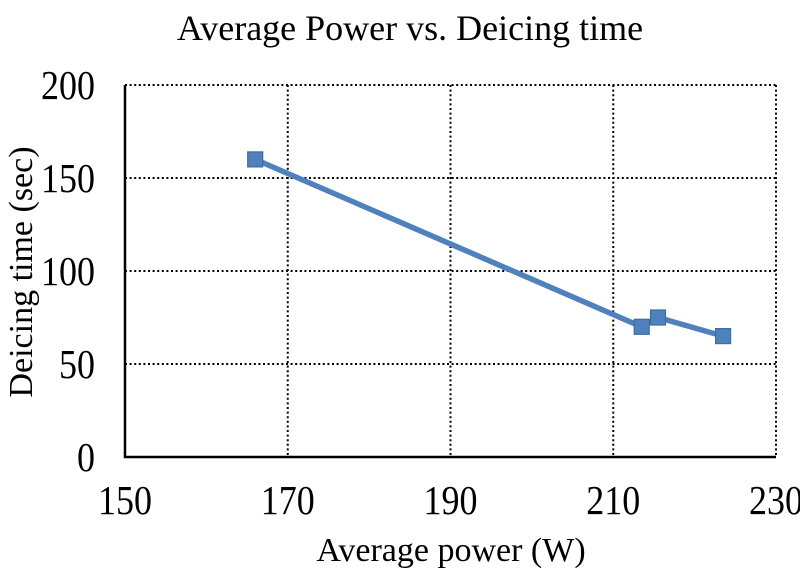  What do you see at coordinates (68, 271) in the screenshot?
I see `y-tick-label: 100` at bounding box center [68, 271].